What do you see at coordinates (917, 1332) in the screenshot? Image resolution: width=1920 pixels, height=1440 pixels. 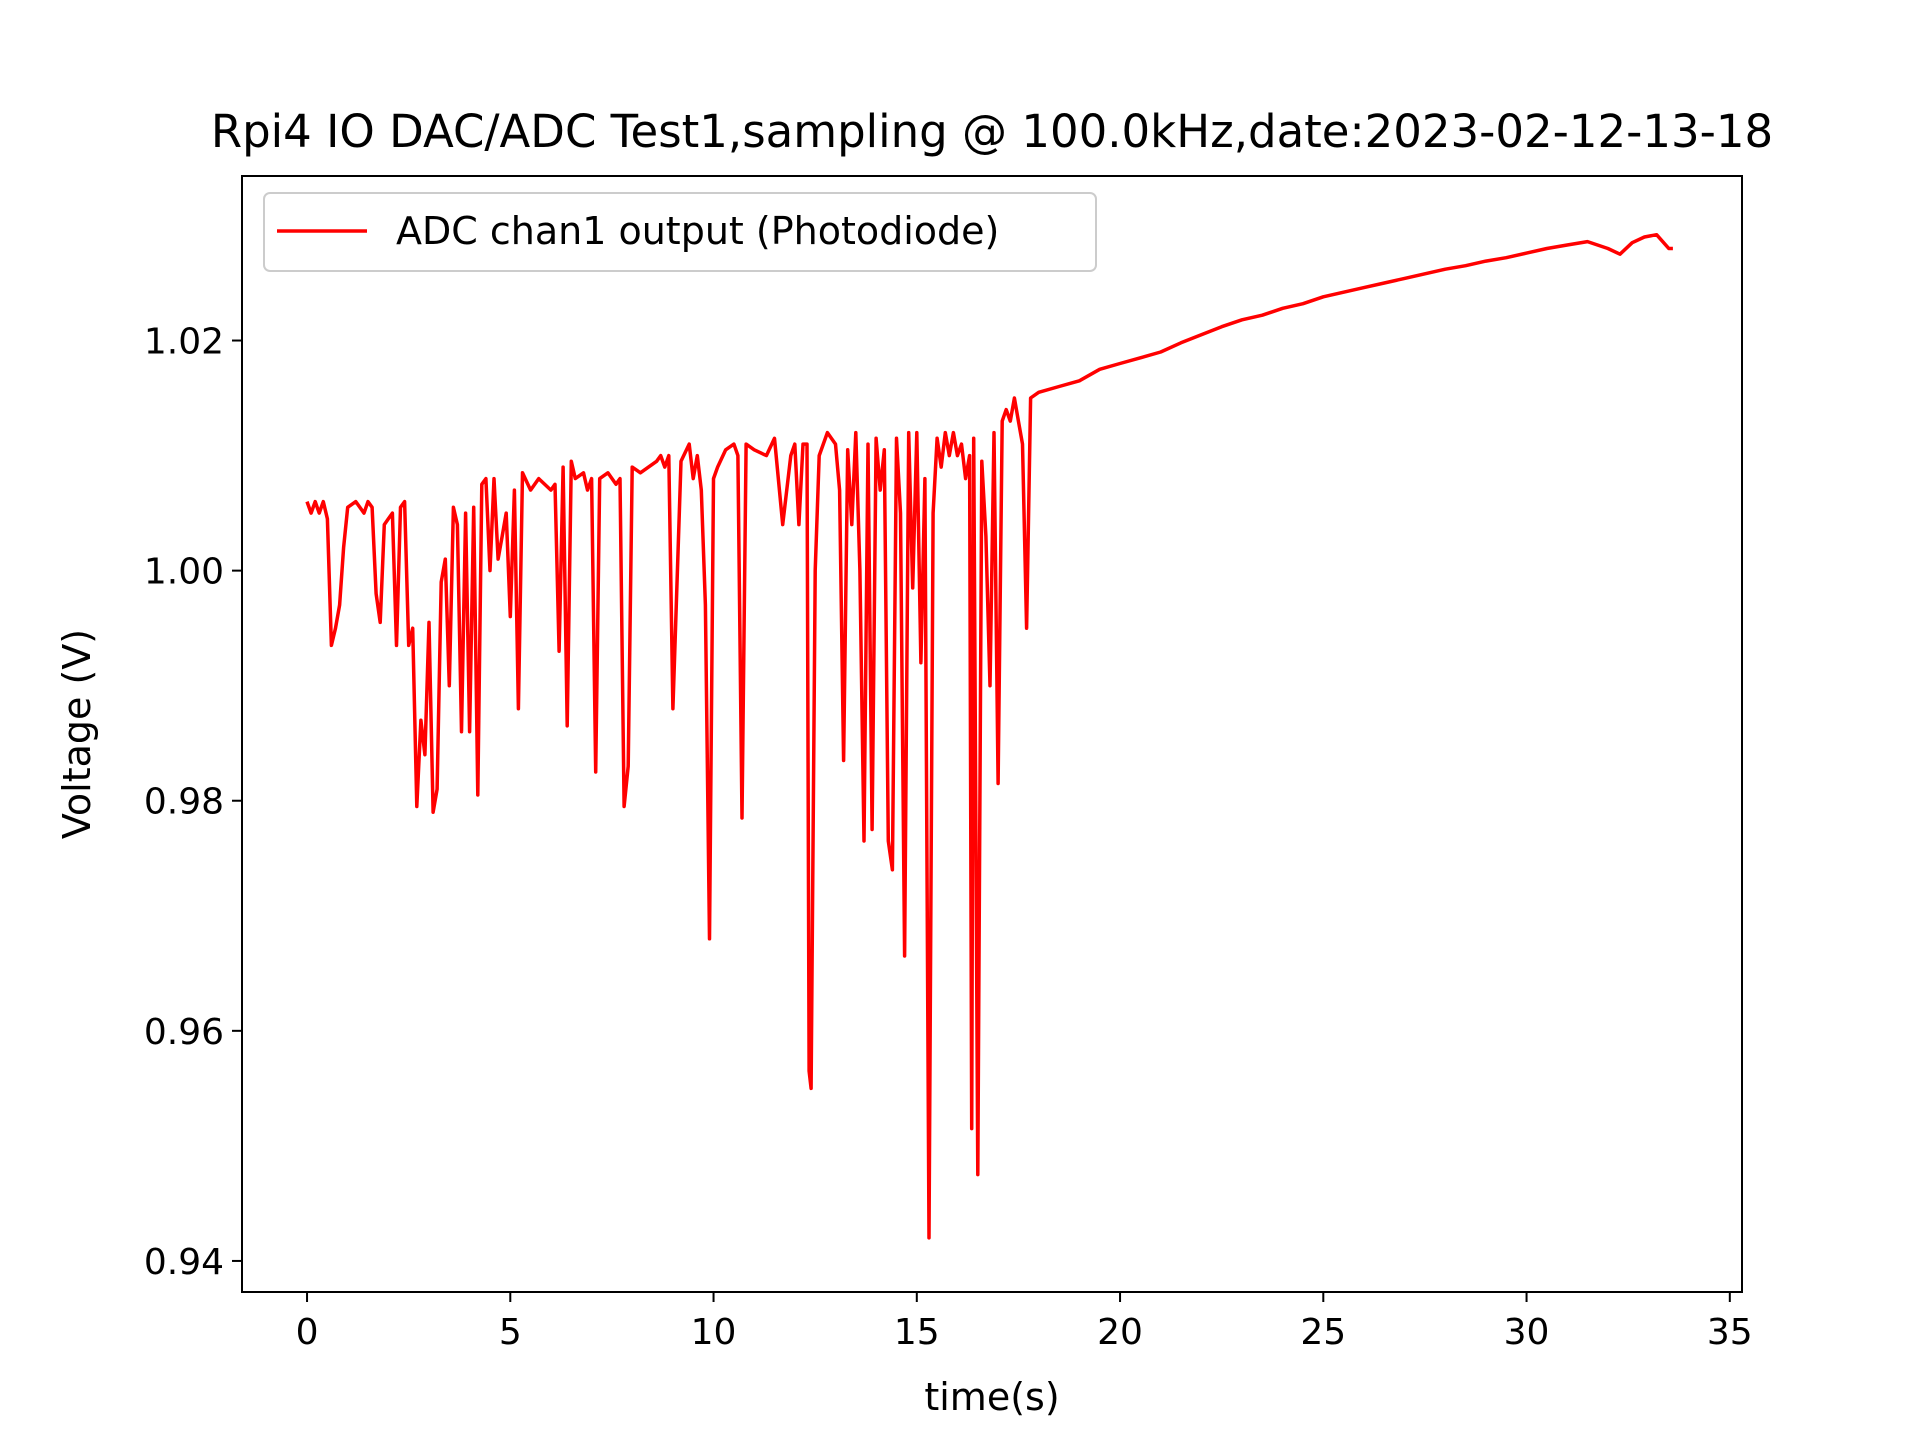 I see `x-tick-label: 15` at bounding box center [917, 1332].